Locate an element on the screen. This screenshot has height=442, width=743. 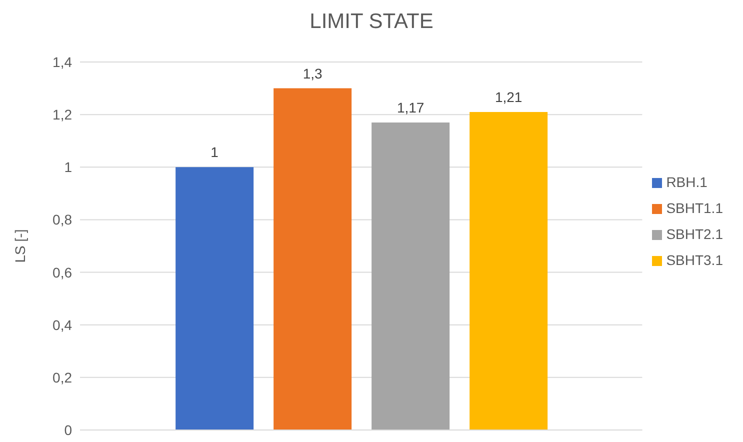
y-tick-label: 1,2 is located at coordinates (62, 114).